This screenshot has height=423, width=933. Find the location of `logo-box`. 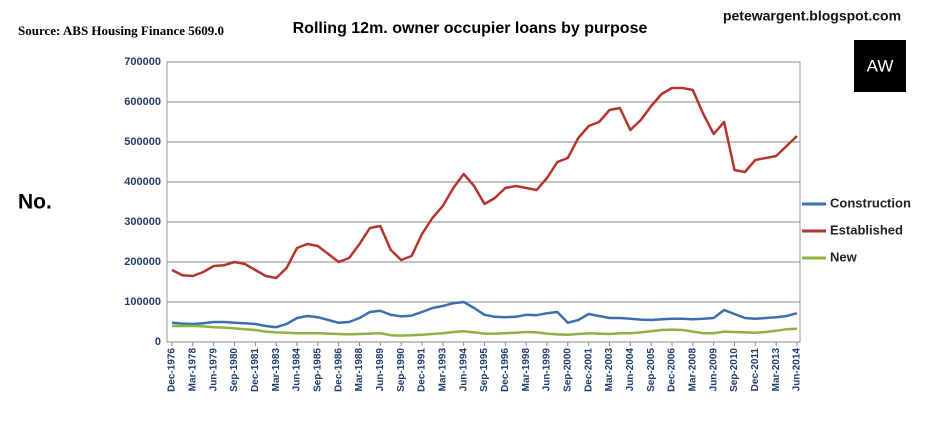

logo-box is located at coordinates (880, 66).